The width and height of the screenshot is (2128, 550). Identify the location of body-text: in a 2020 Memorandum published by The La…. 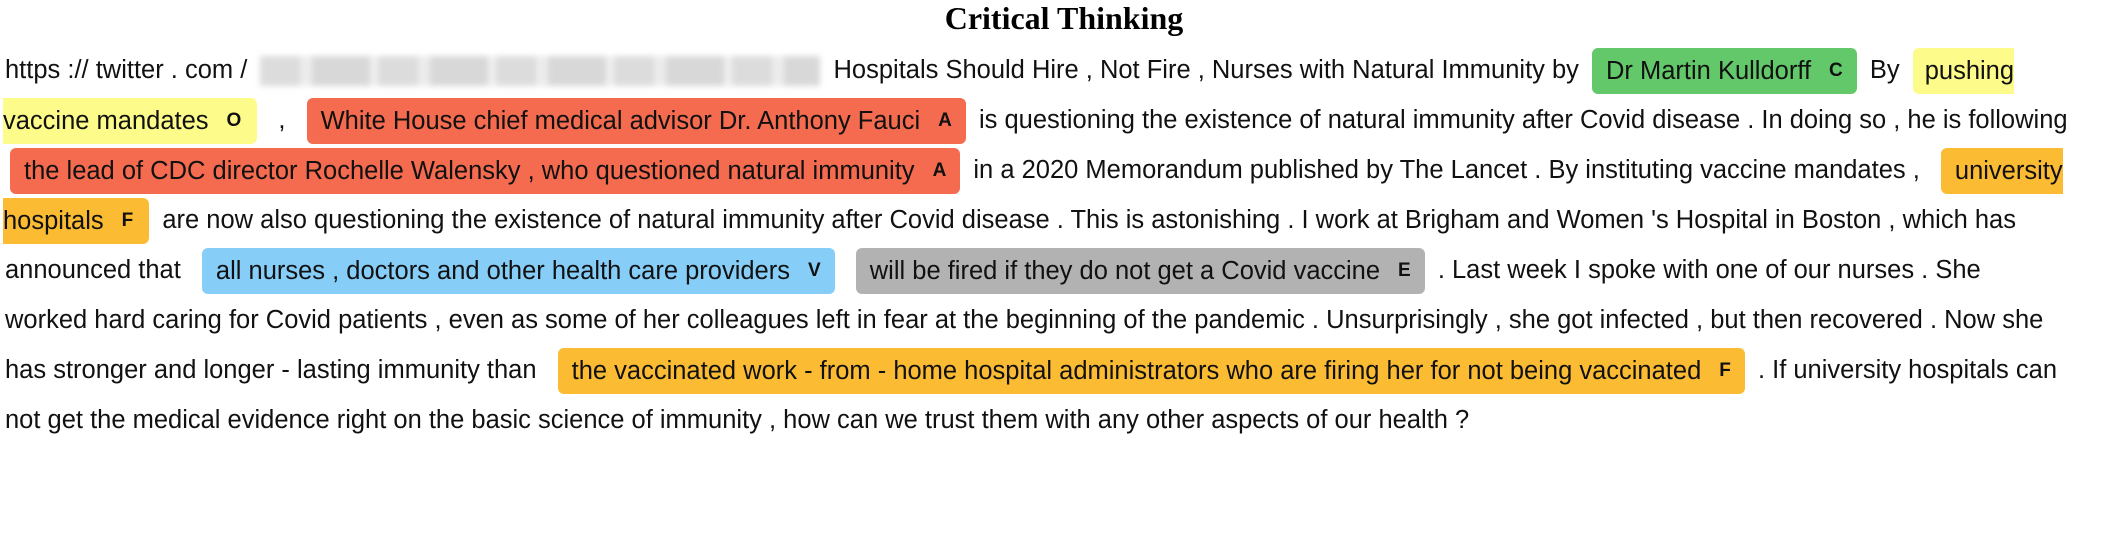
(1446, 170).